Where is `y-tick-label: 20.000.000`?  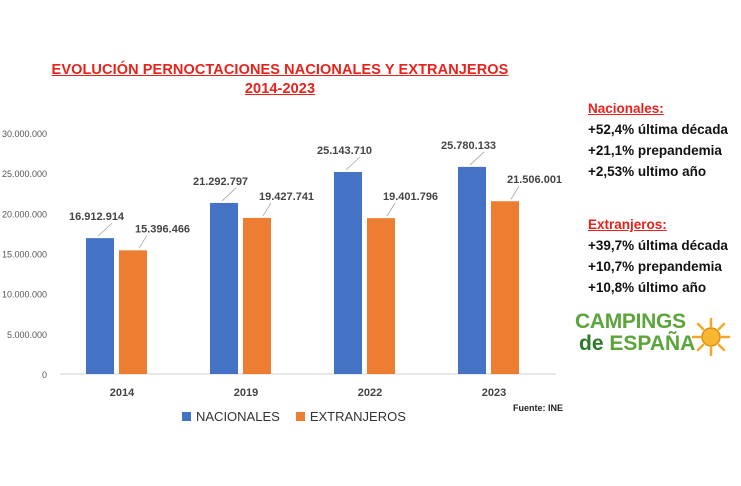 y-tick-label: 20.000.000 is located at coordinates (24, 214).